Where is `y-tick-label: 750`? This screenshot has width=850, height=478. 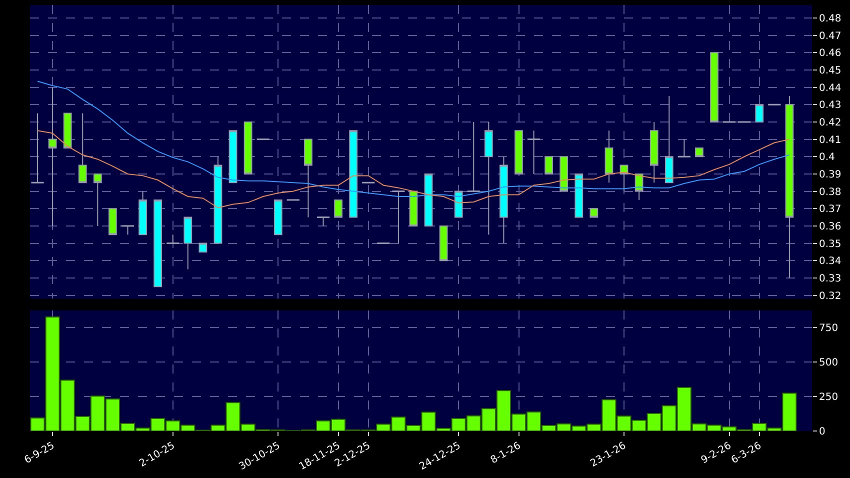 y-tick-label: 750 is located at coordinates (828, 328).